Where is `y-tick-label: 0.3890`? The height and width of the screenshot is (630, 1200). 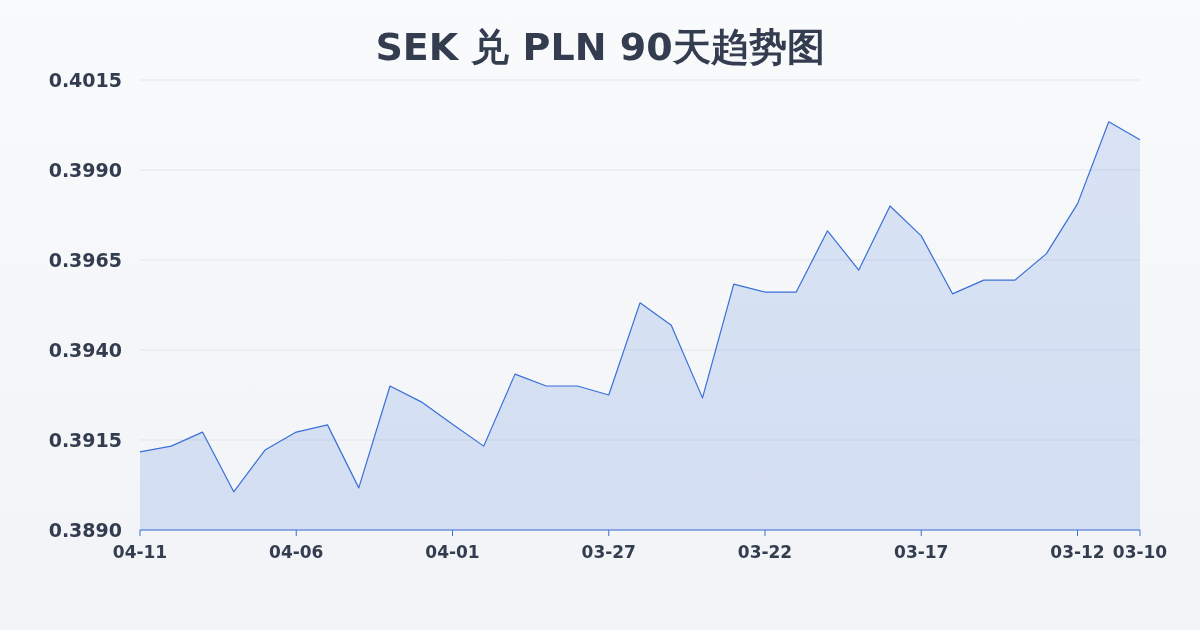
y-tick-label: 0.3890 is located at coordinates (85, 530).